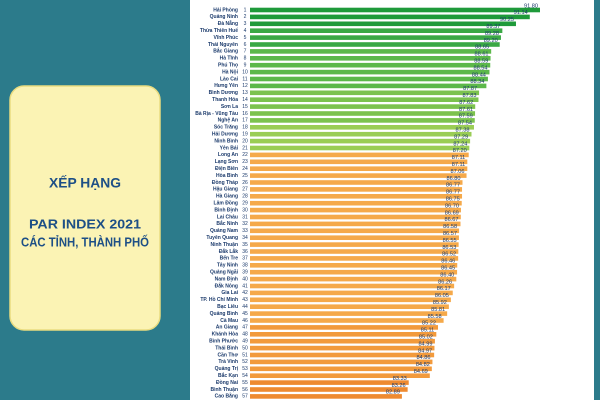  I want to click on value-label: 86.67, so click(451, 220).